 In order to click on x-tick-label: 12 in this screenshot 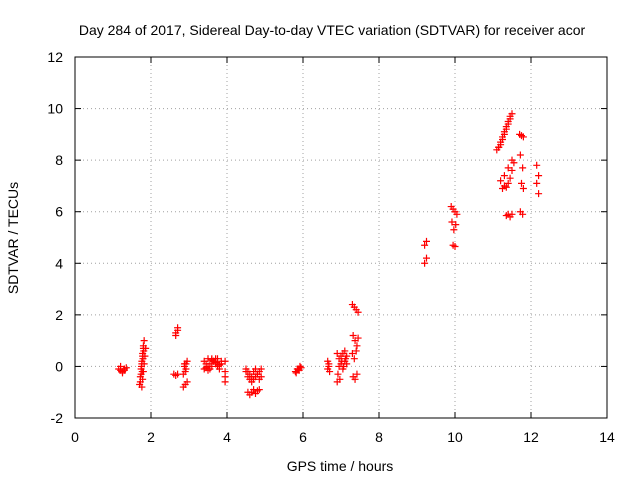, I will do `click(531, 437)`.